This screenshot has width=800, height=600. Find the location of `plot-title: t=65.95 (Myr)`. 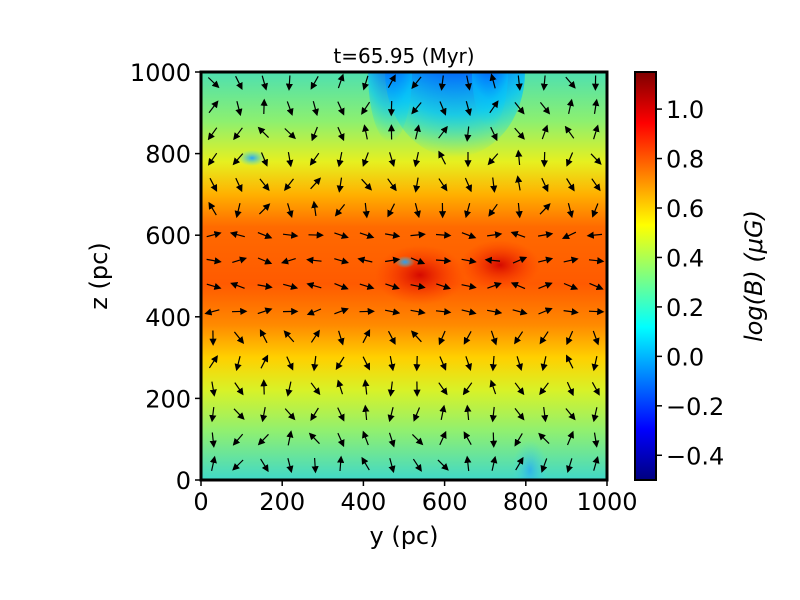

plot-title: t=65.95 (Myr) is located at coordinates (403, 56).